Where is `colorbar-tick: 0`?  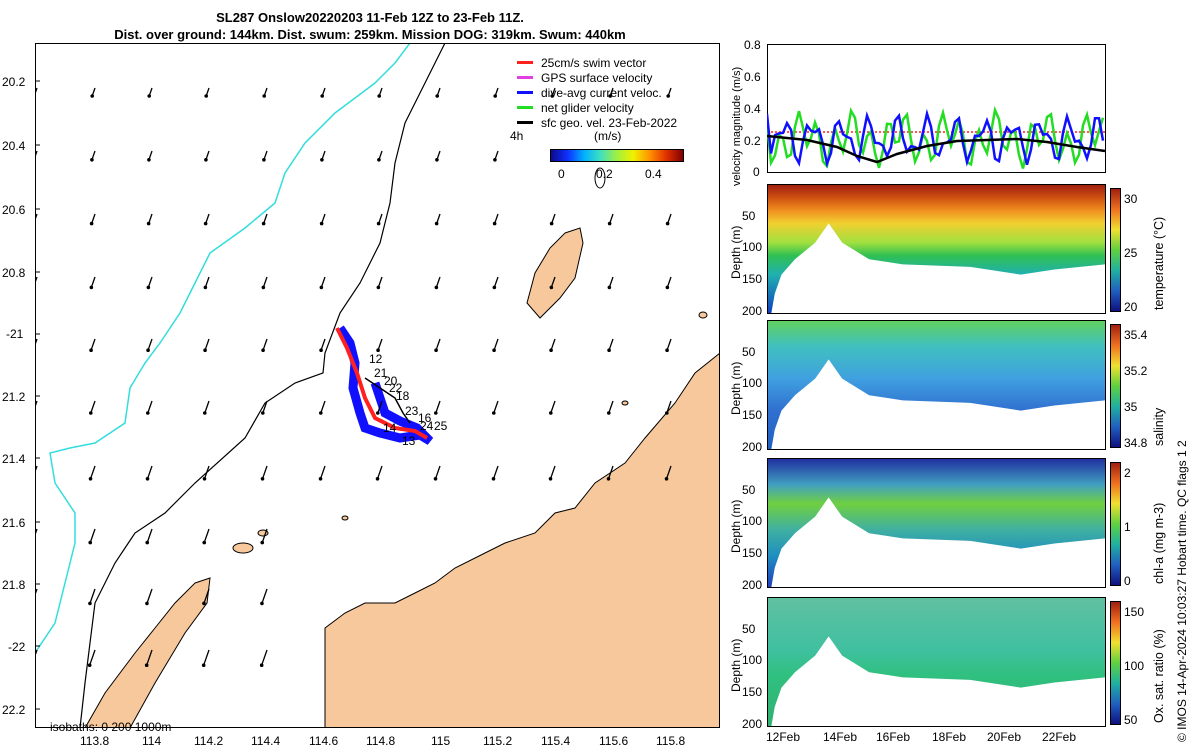
colorbar-tick: 0 is located at coordinates (1127, 581).